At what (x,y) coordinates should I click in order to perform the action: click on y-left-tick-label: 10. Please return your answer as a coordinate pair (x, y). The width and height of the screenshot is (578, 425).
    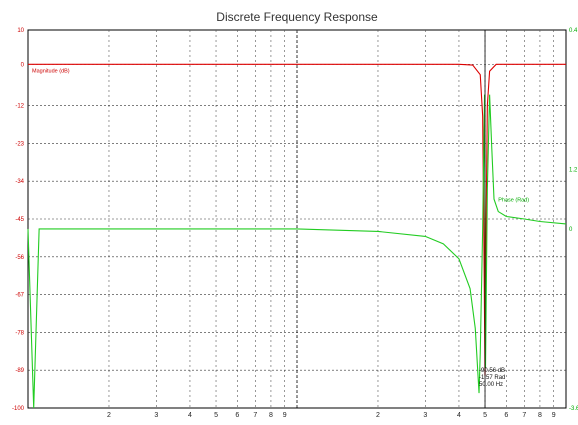
    Looking at the image, I should click on (20, 31).